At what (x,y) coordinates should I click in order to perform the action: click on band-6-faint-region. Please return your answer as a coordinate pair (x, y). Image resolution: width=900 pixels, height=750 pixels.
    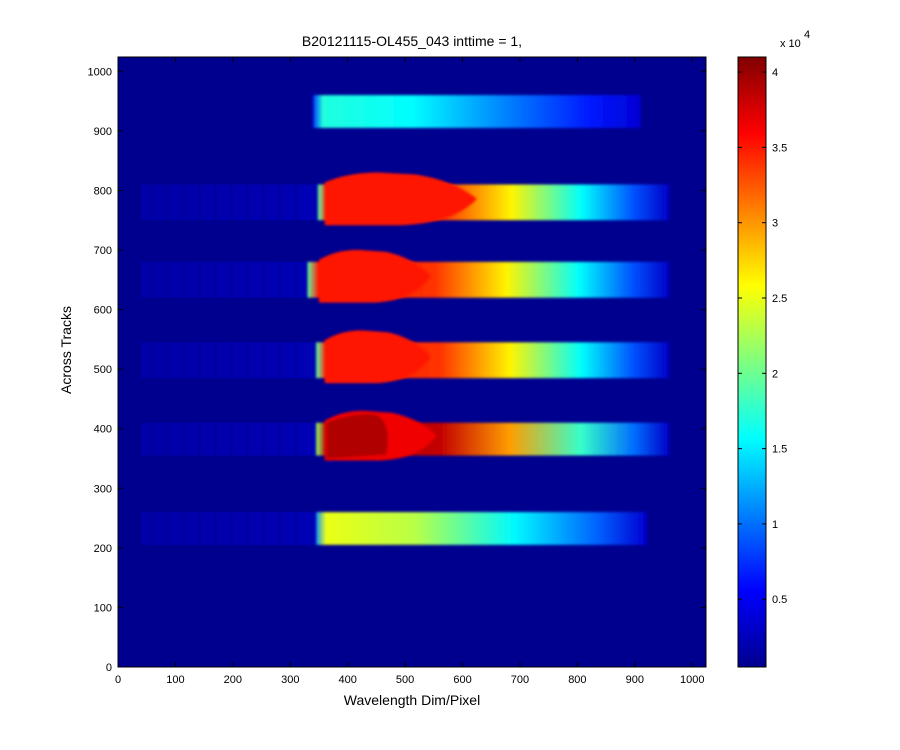
    Looking at the image, I should click on (228, 528).